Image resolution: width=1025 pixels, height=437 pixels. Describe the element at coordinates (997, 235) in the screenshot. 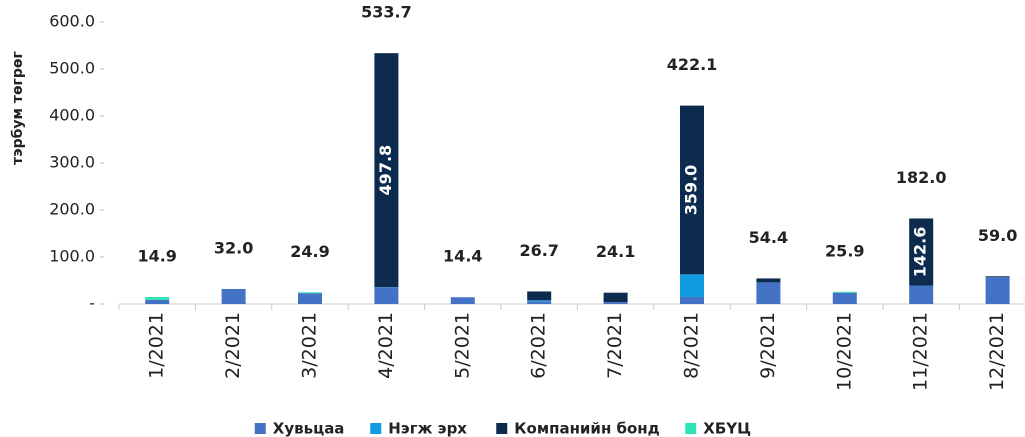

I see `total-label: 59.0` at that location.